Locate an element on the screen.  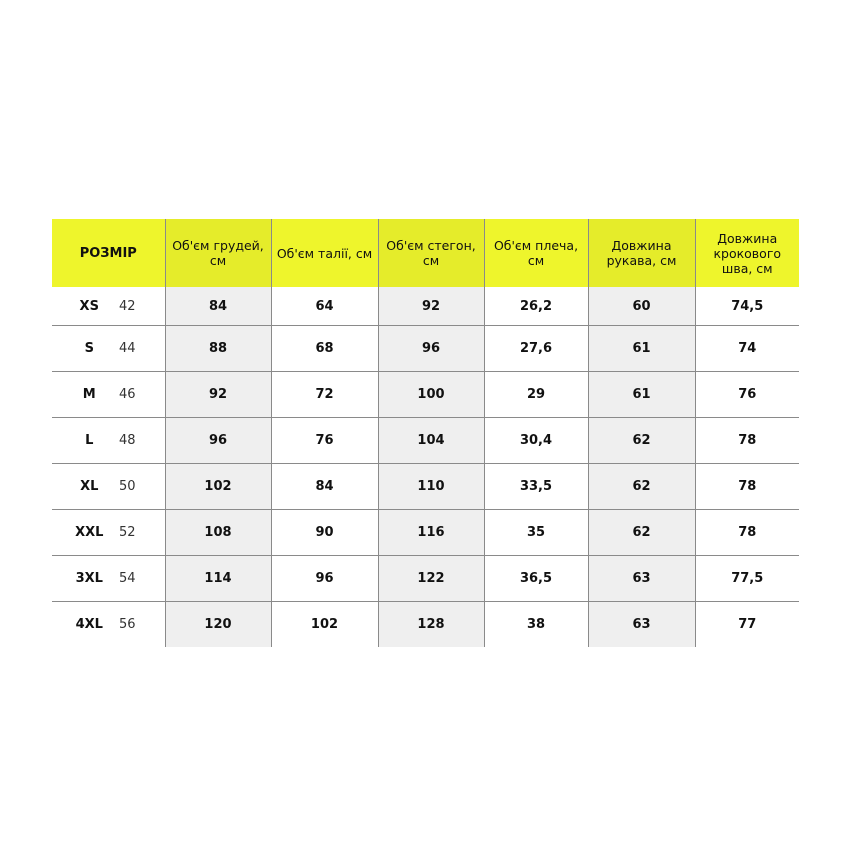
eu-size: 50 is located at coordinates (127, 486).